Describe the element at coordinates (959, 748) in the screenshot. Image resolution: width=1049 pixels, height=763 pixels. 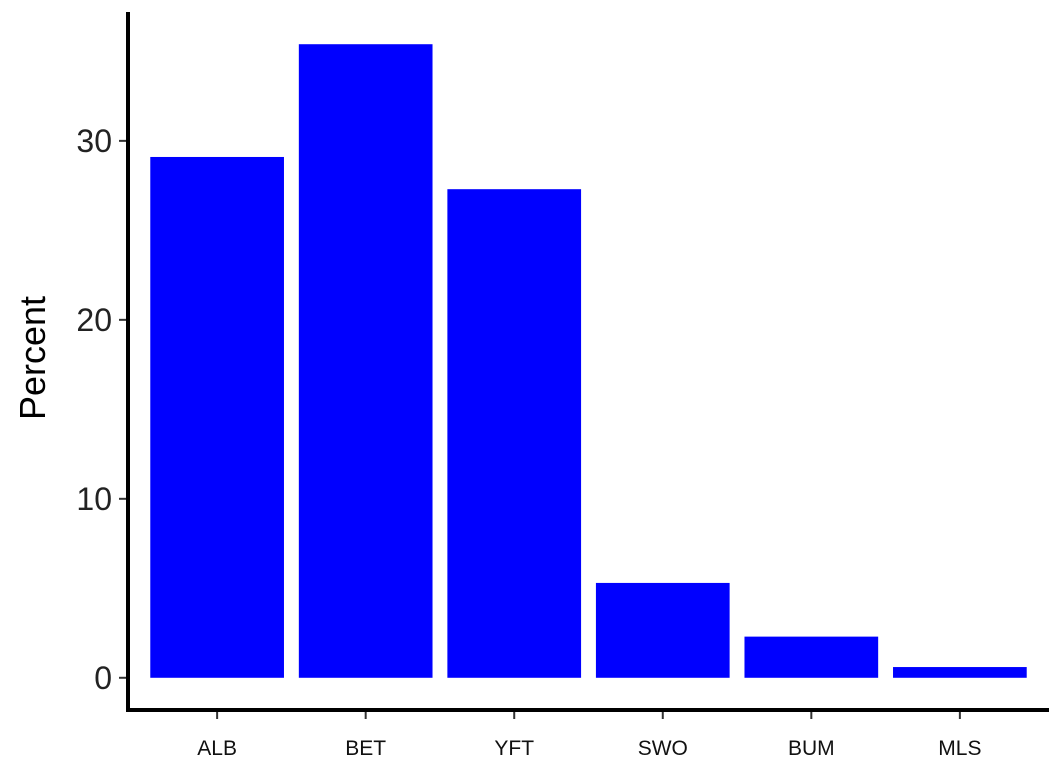
I see `x-tick-label: MLS` at that location.